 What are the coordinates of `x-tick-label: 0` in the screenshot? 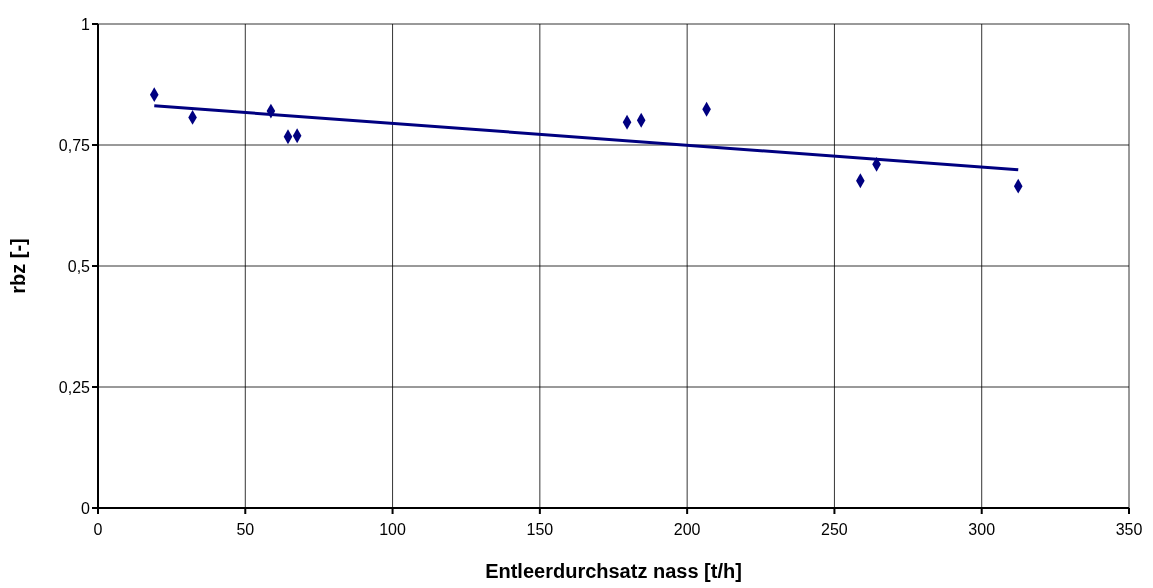 It's located at (98, 530).